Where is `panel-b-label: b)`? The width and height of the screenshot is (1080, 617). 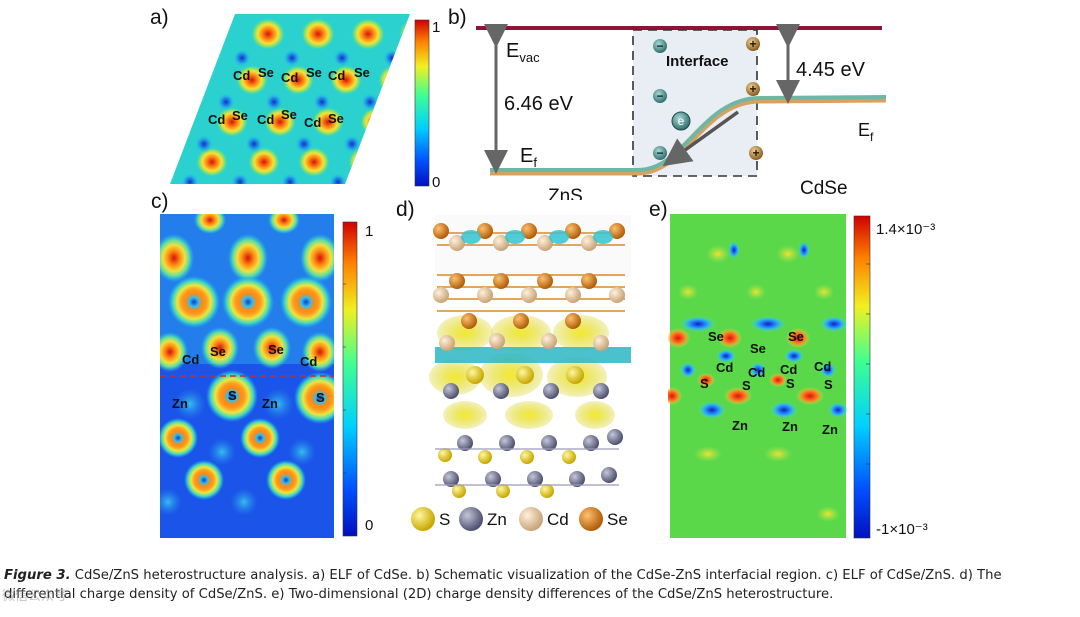
panel-b-label: b) is located at coordinates (457, 17).